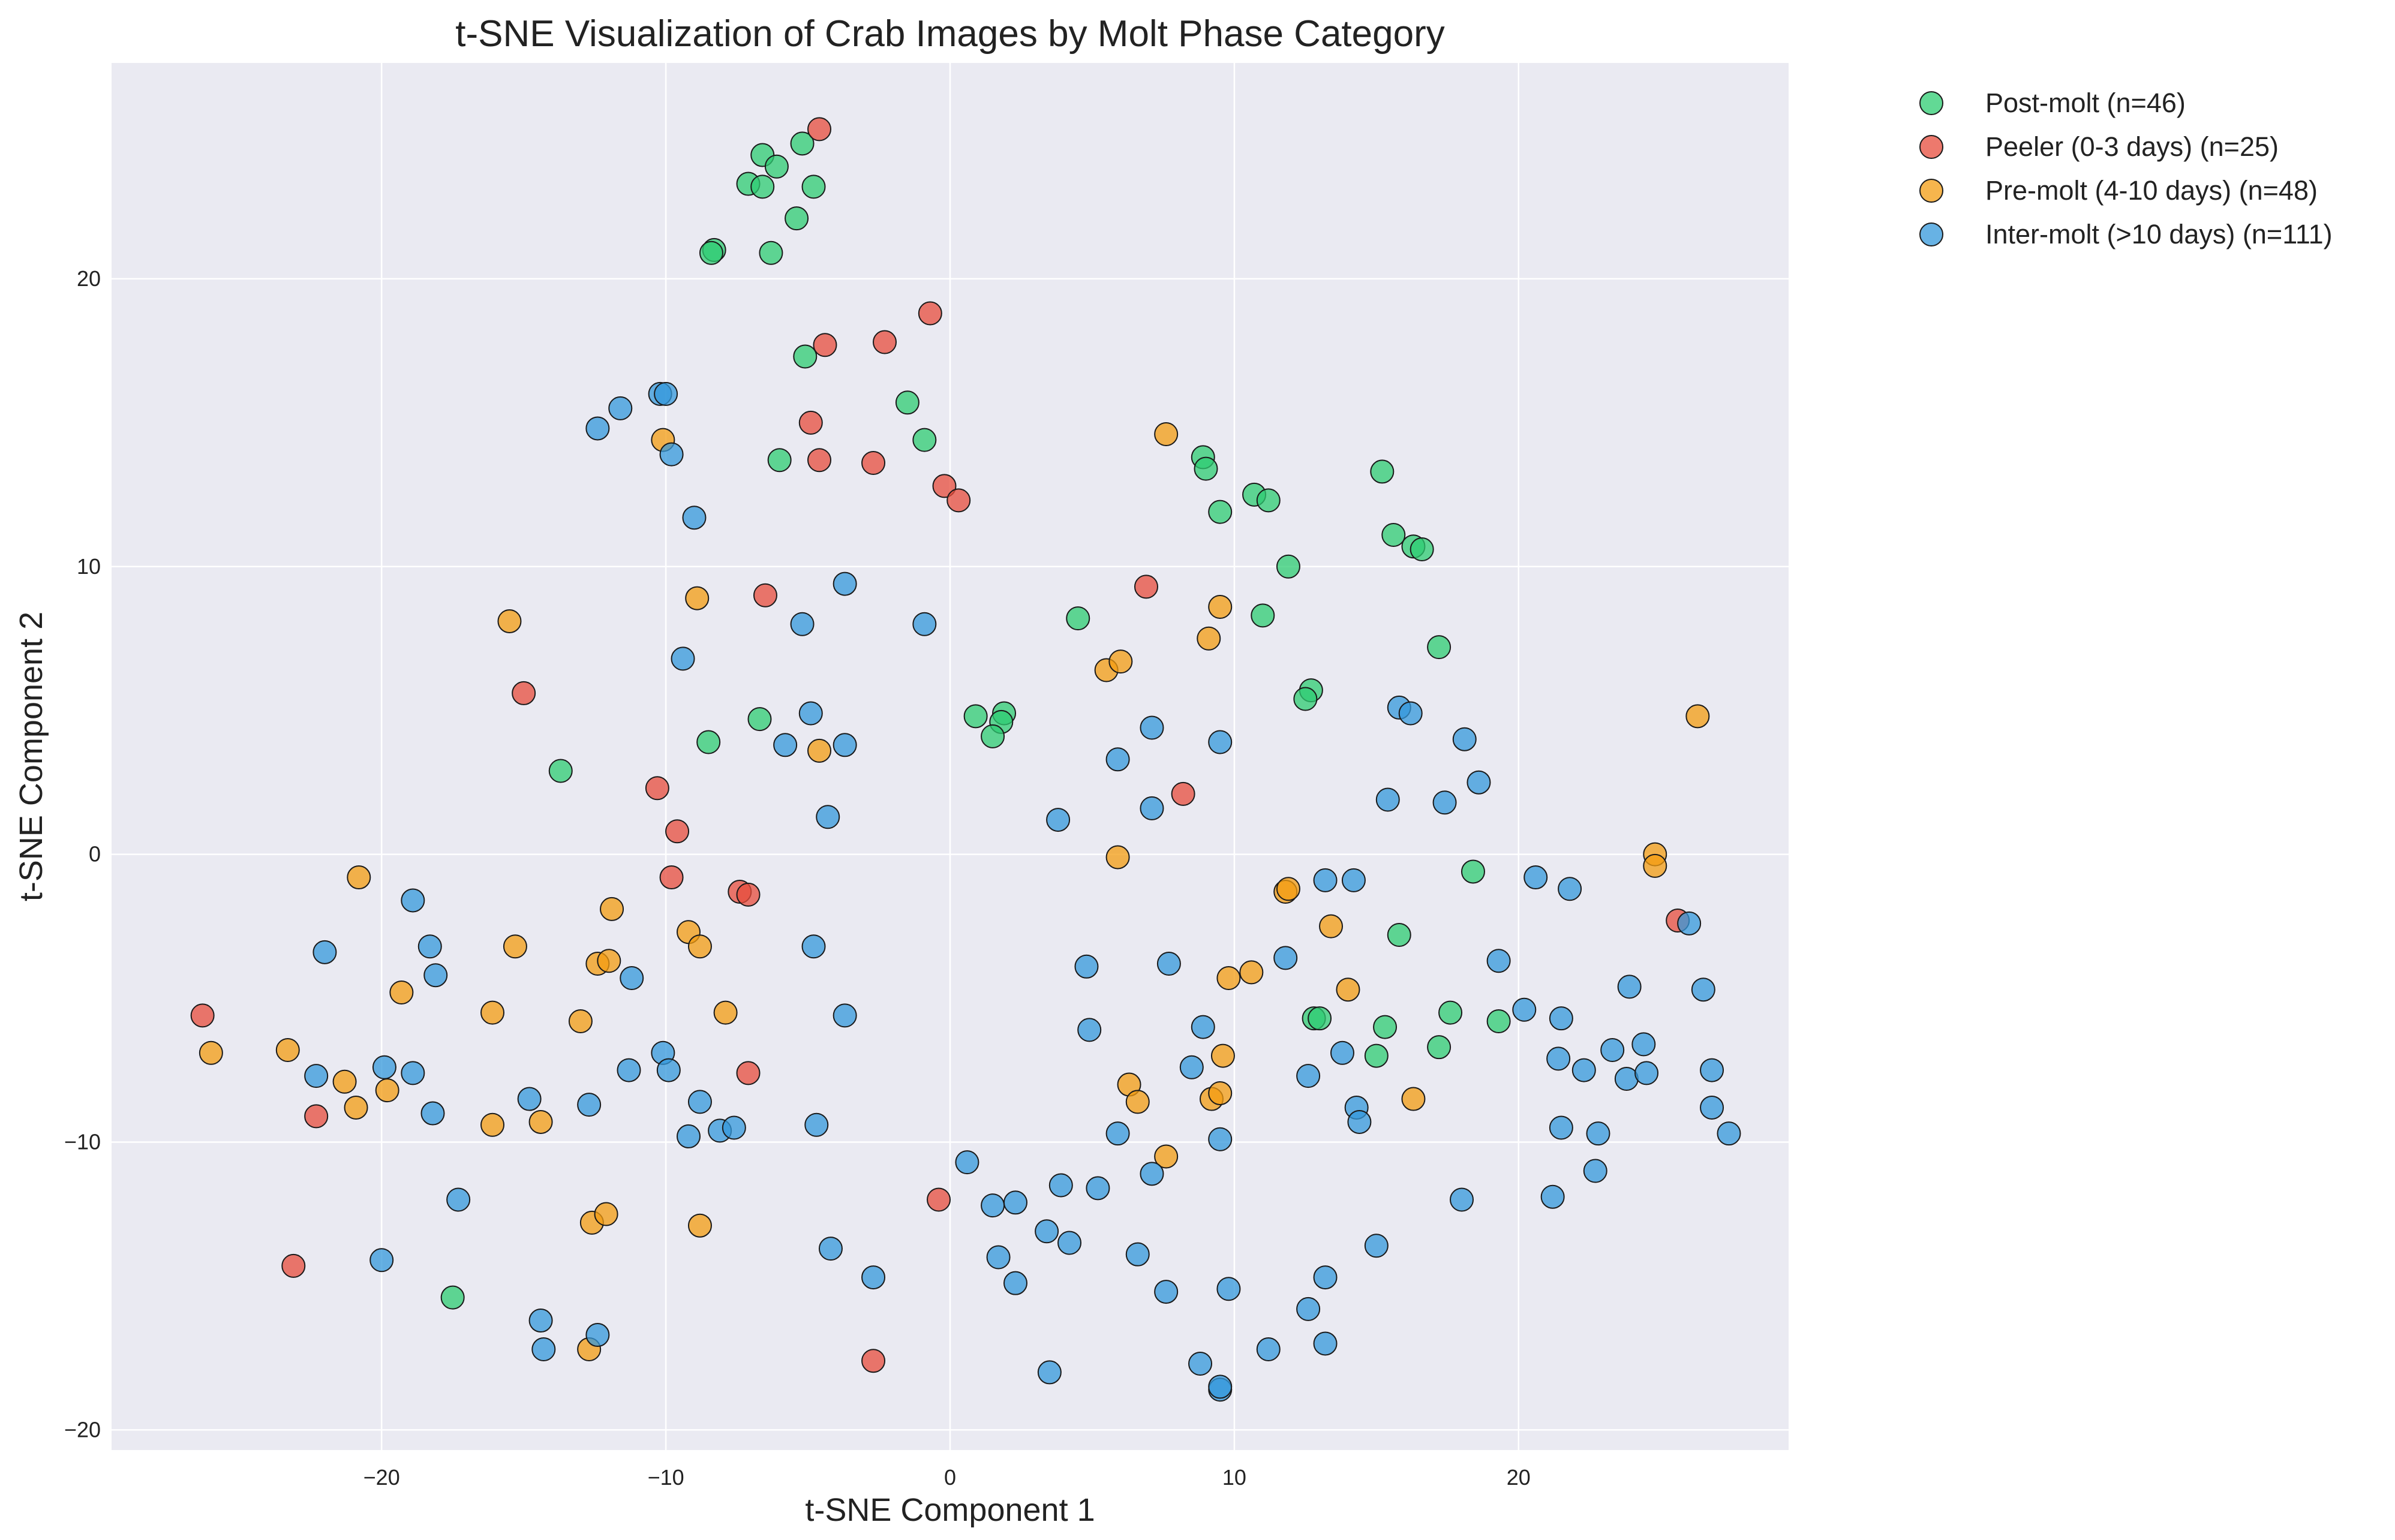  Describe the element at coordinates (2151, 190) in the screenshot. I see `legend-label: Pre-molt (4-10 days) (n=48)` at that location.